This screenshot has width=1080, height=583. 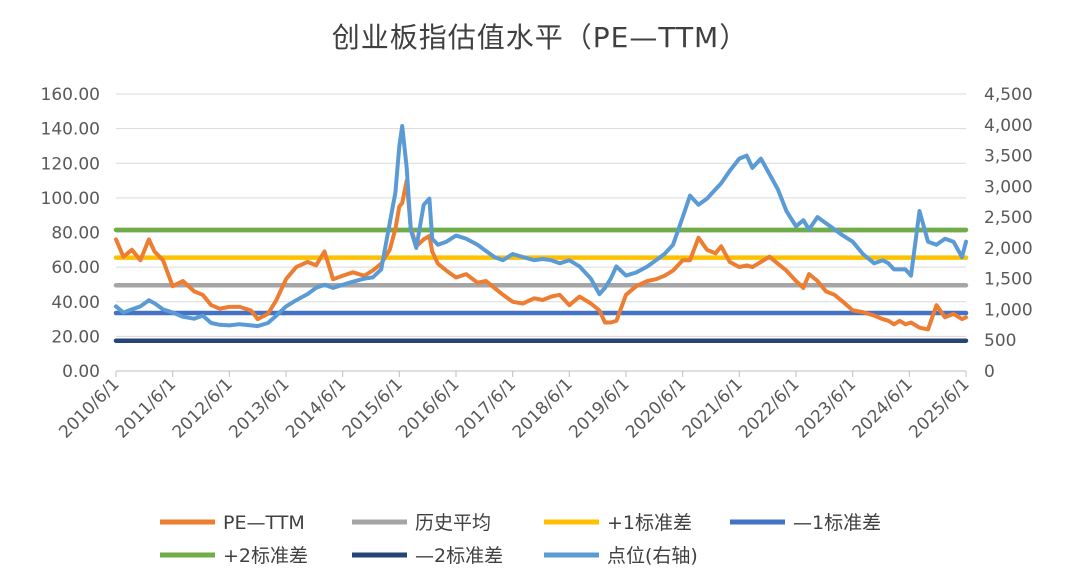 What do you see at coordinates (70, 164) in the screenshot?
I see `y-left-tick-label: 120.00` at bounding box center [70, 164].